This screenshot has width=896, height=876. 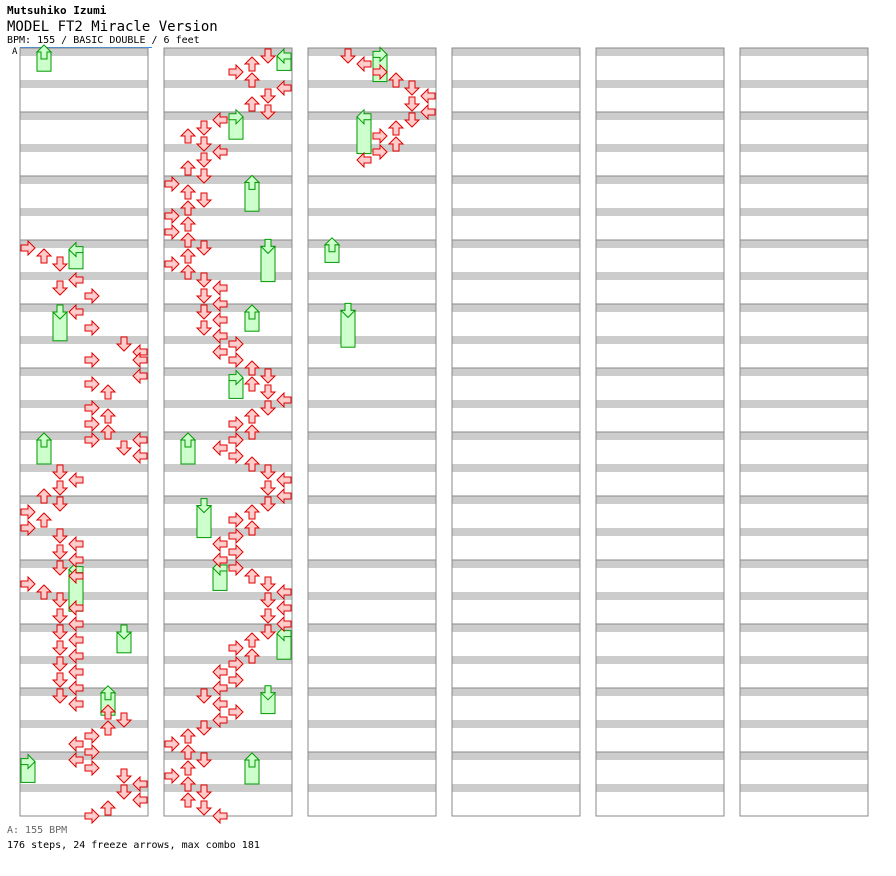 I want to click on bpm-marker: A, so click(x=15, y=52).